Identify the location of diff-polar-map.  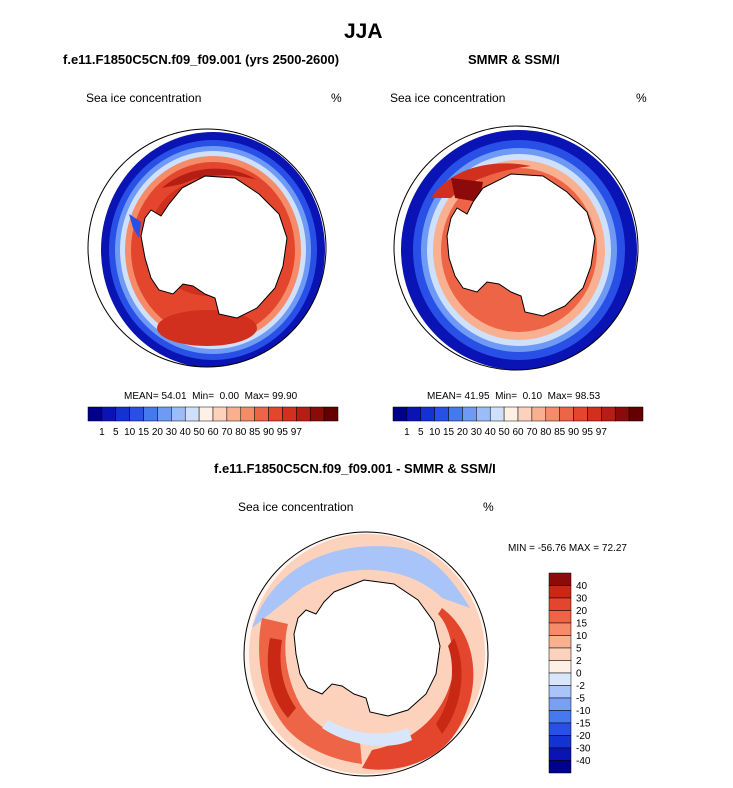
(366, 654).